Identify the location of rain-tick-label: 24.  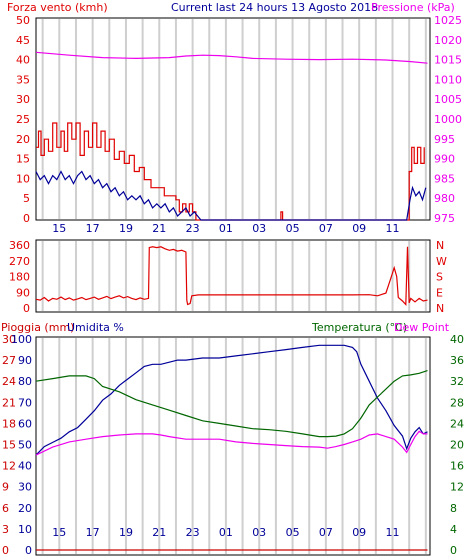
(9, 381).